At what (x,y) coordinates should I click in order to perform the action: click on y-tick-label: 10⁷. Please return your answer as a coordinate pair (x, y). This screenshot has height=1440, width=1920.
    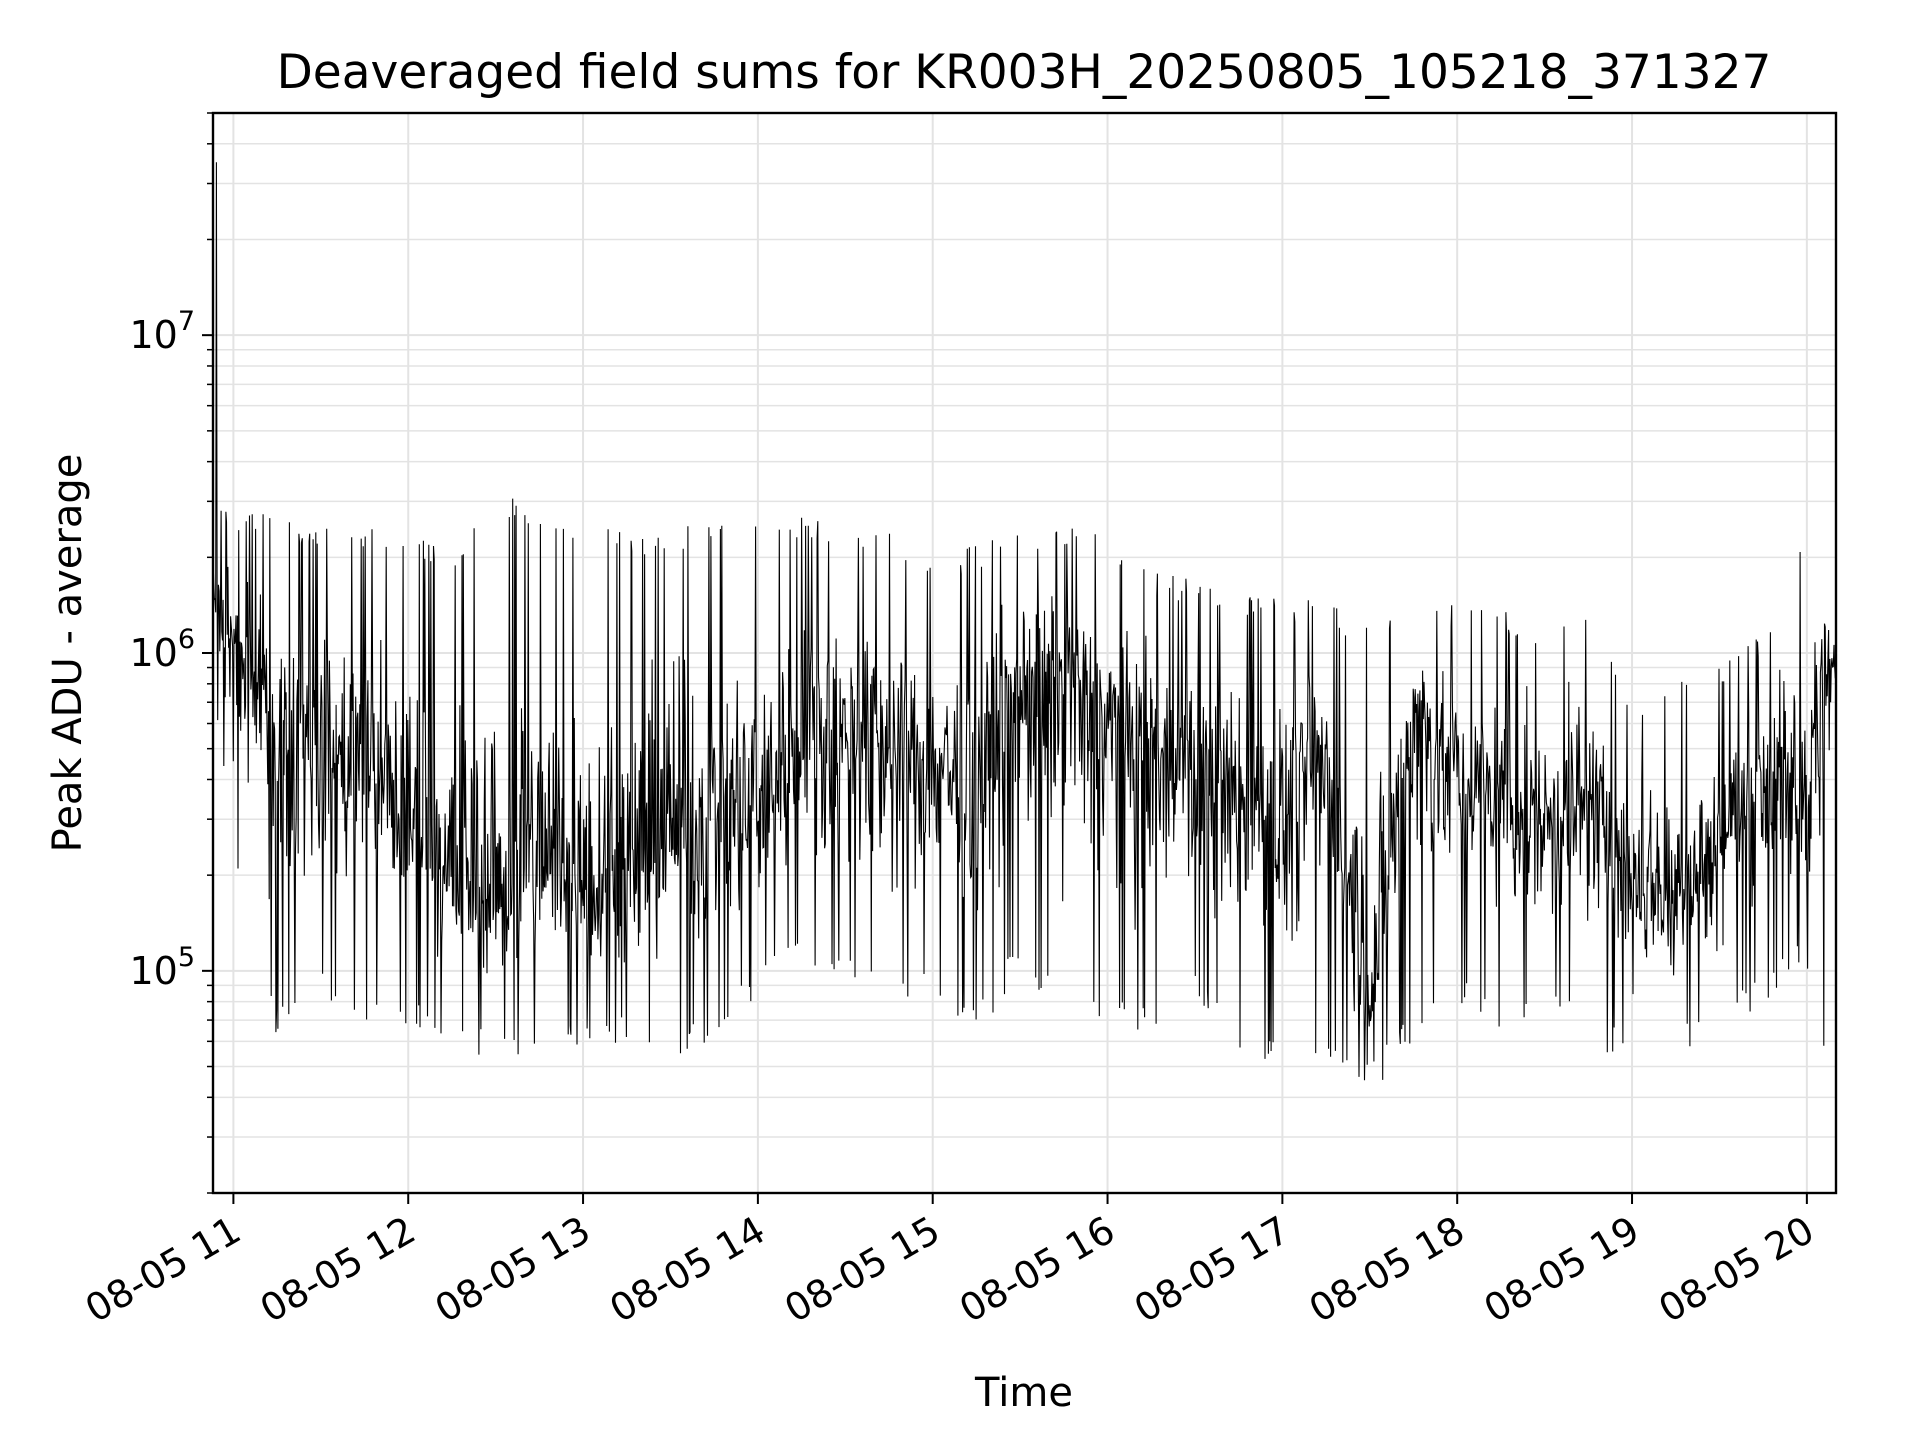
    Looking at the image, I should click on (162, 331).